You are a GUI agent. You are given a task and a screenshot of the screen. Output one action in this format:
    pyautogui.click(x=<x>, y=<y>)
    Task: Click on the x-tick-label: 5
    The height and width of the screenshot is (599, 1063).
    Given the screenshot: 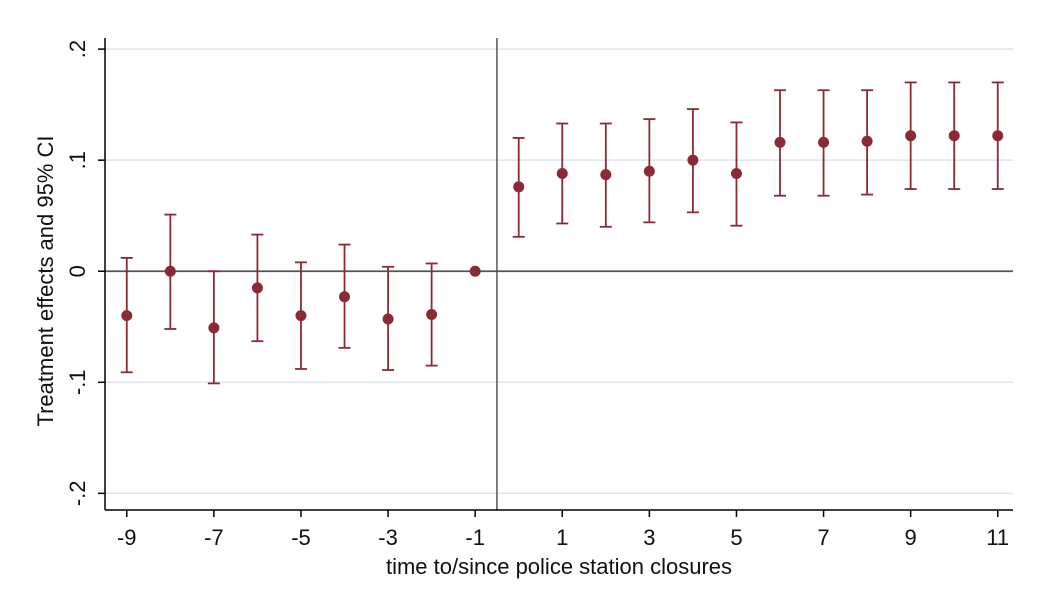 What is the action you would take?
    pyautogui.click(x=736, y=537)
    